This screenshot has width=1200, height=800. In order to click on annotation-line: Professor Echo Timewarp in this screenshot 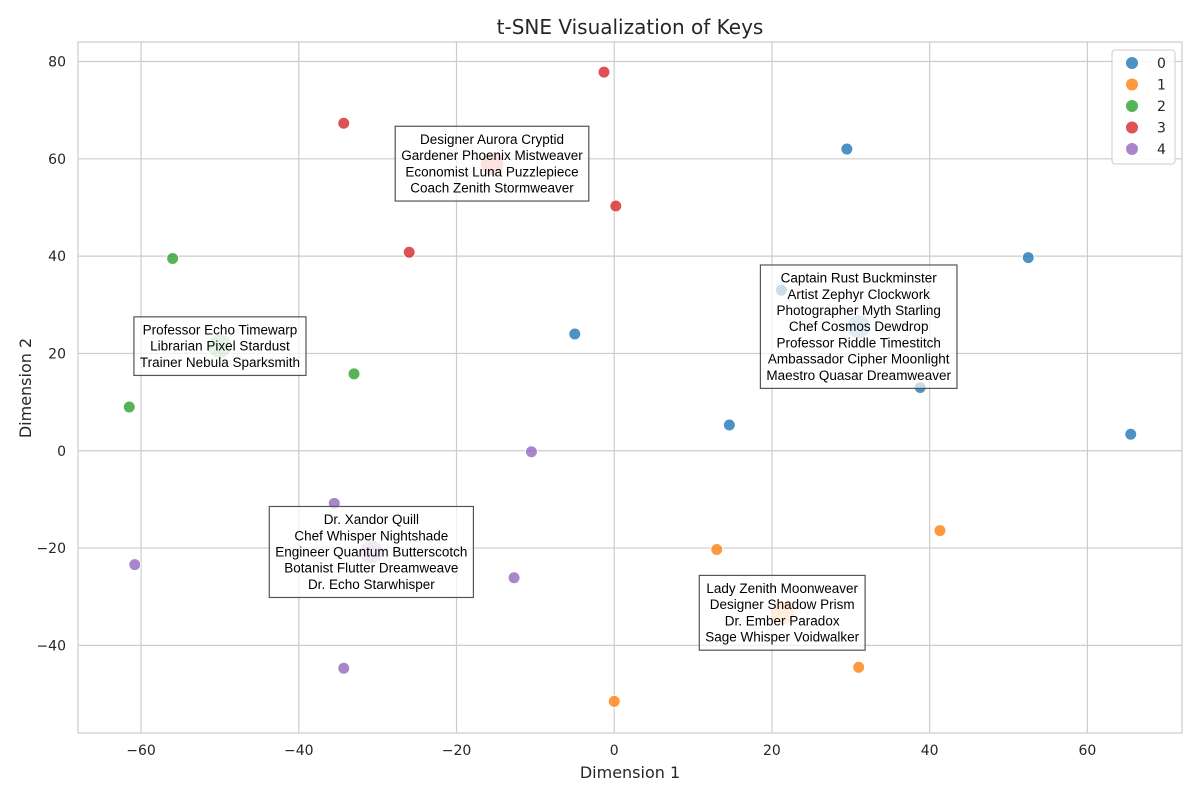, I will do `click(220, 329)`.